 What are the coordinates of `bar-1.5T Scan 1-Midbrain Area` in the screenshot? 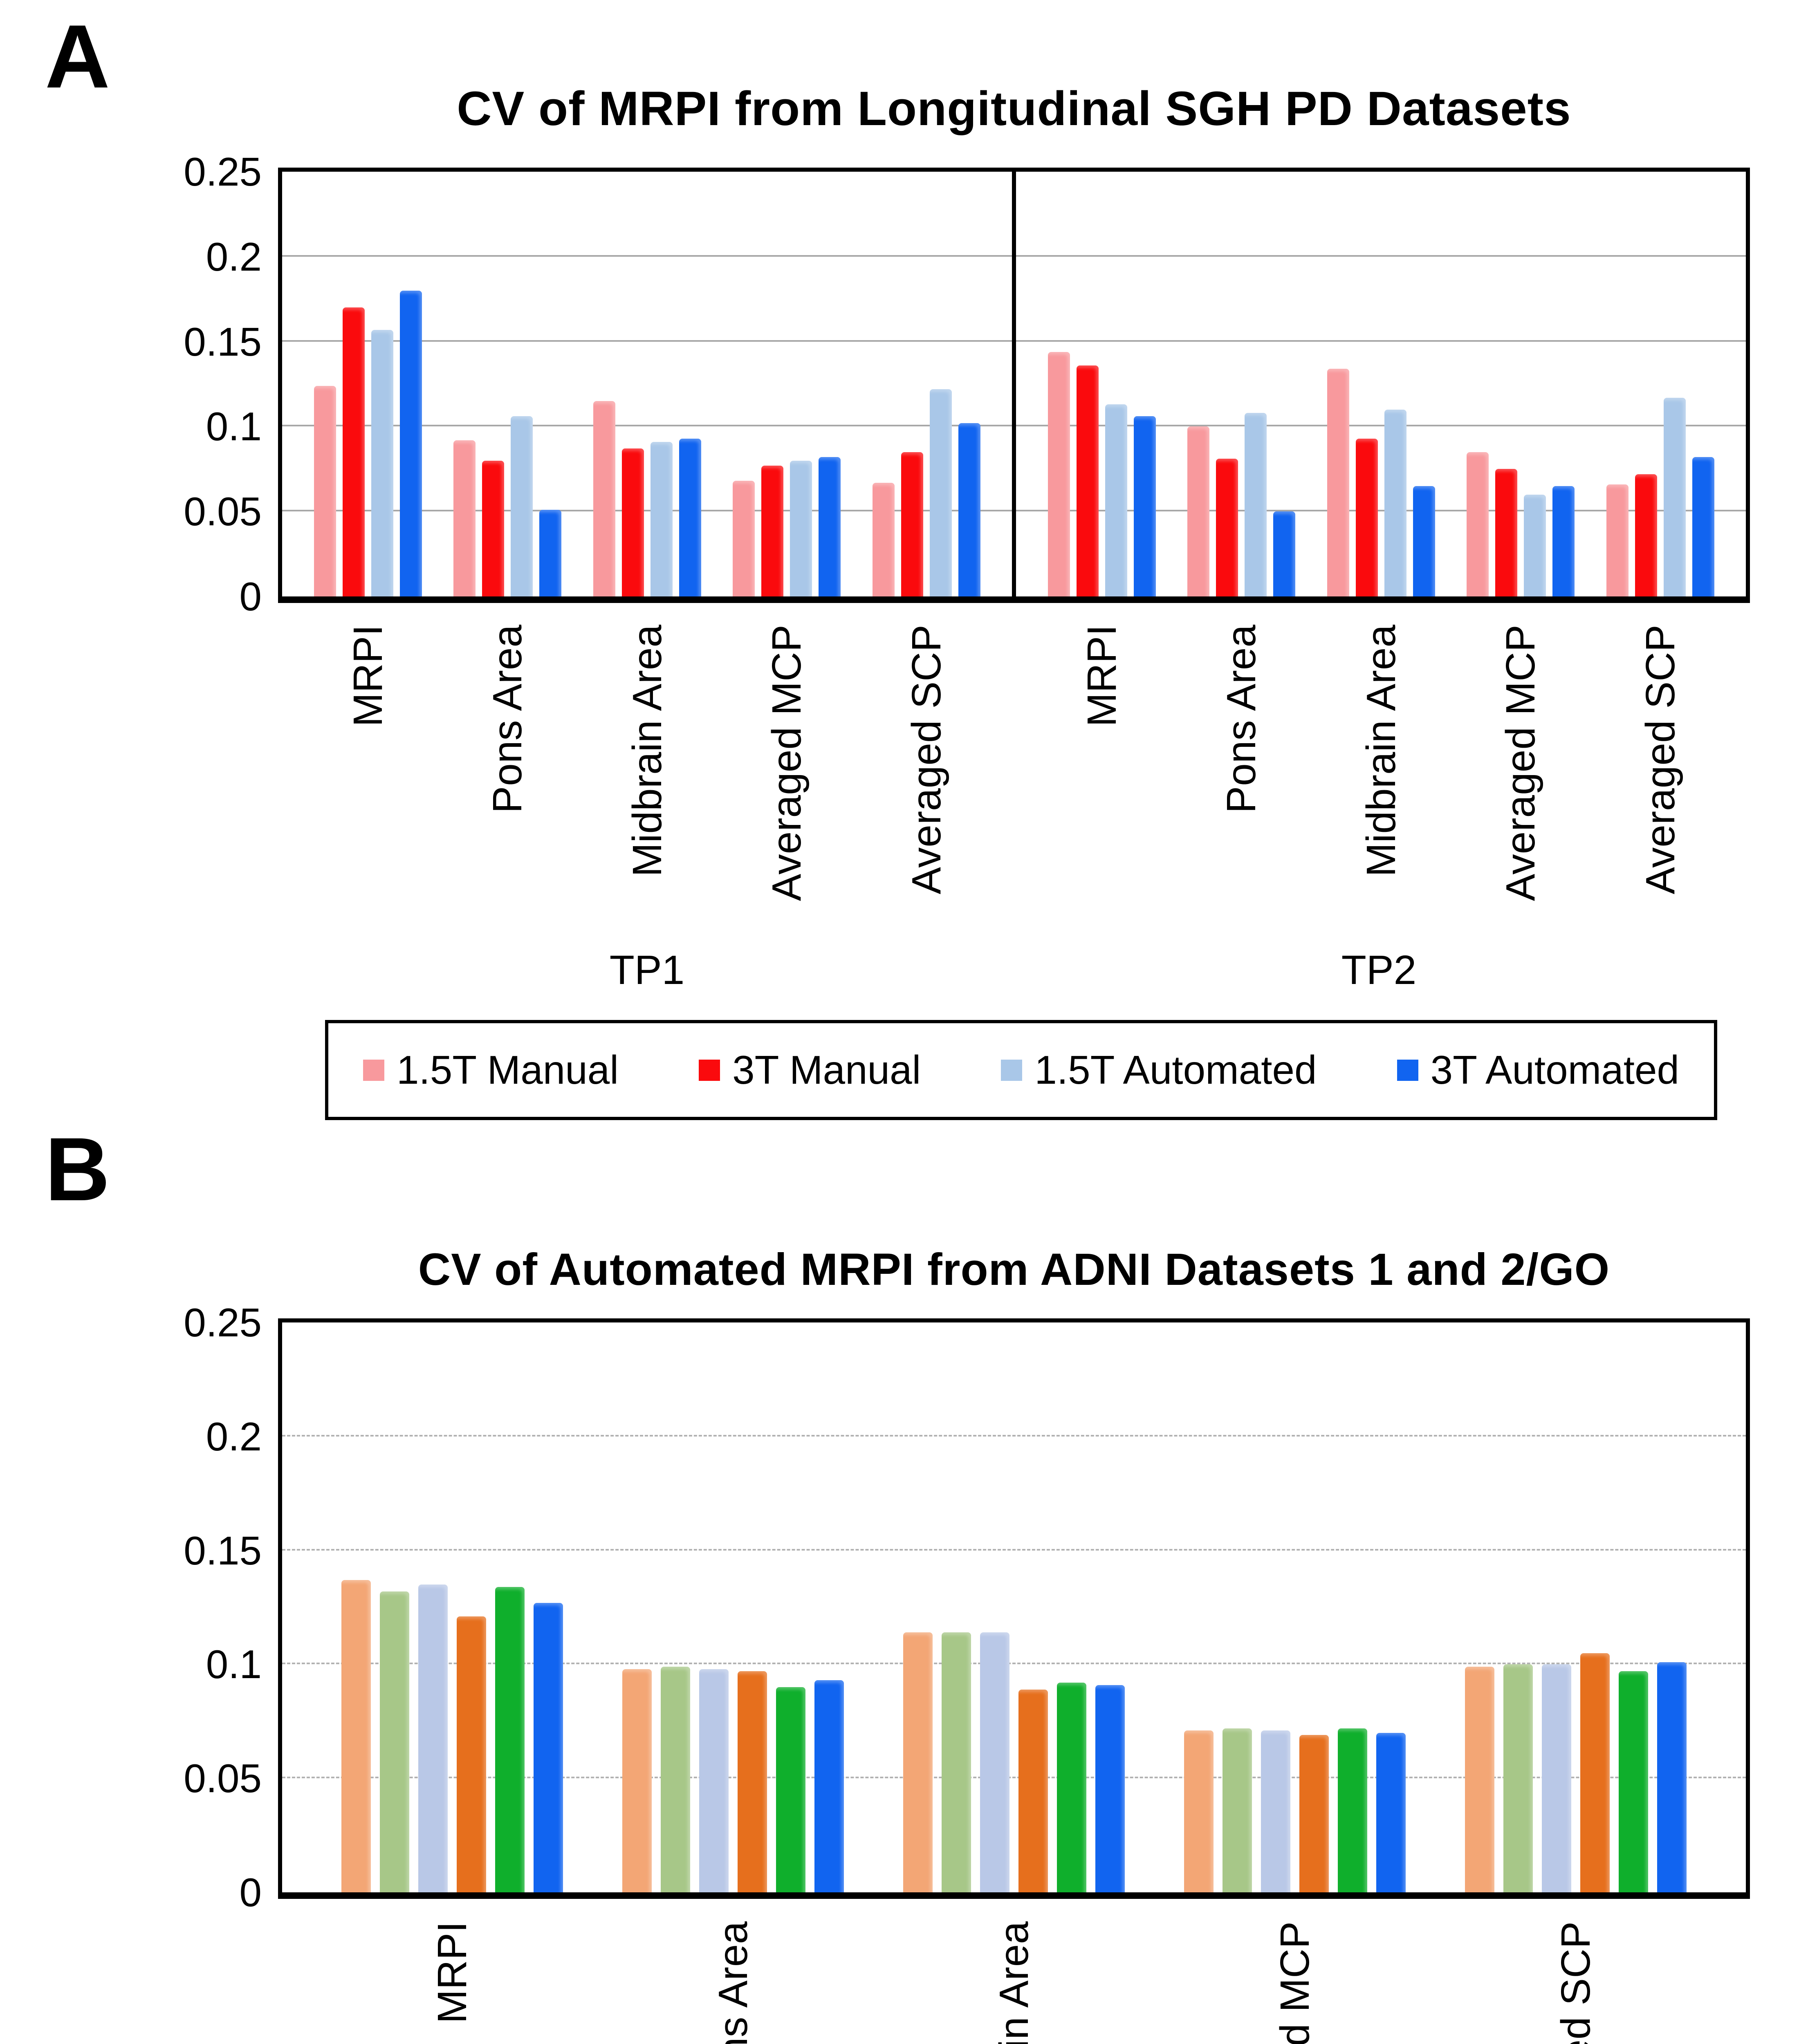 It's located at (918, 1762).